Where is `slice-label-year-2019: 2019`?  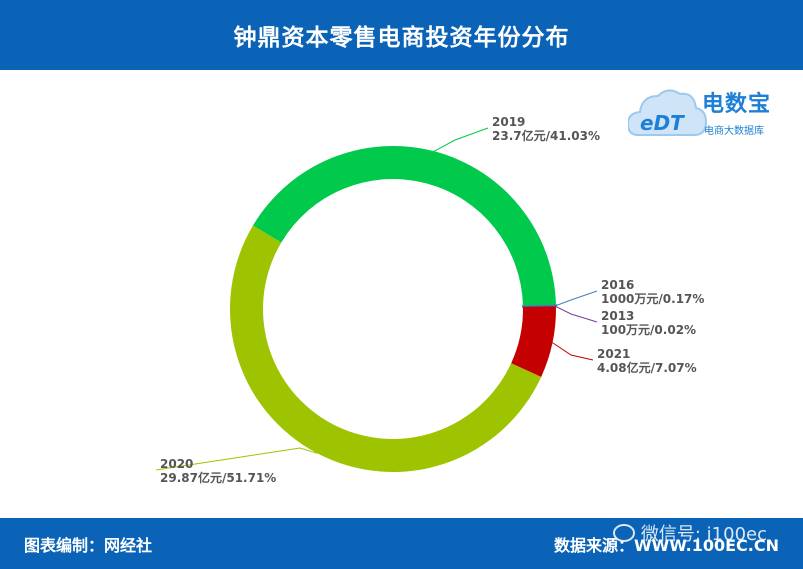 slice-label-year-2019: 2019 is located at coordinates (508, 122).